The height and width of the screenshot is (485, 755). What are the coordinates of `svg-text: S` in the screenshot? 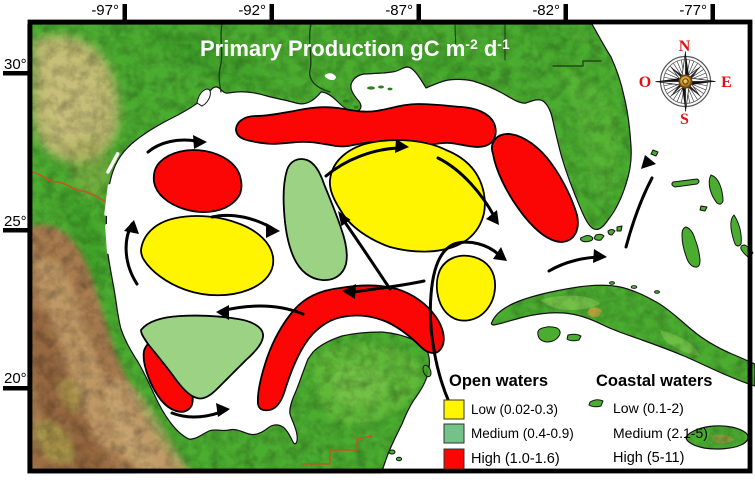 It's located at (684, 119).